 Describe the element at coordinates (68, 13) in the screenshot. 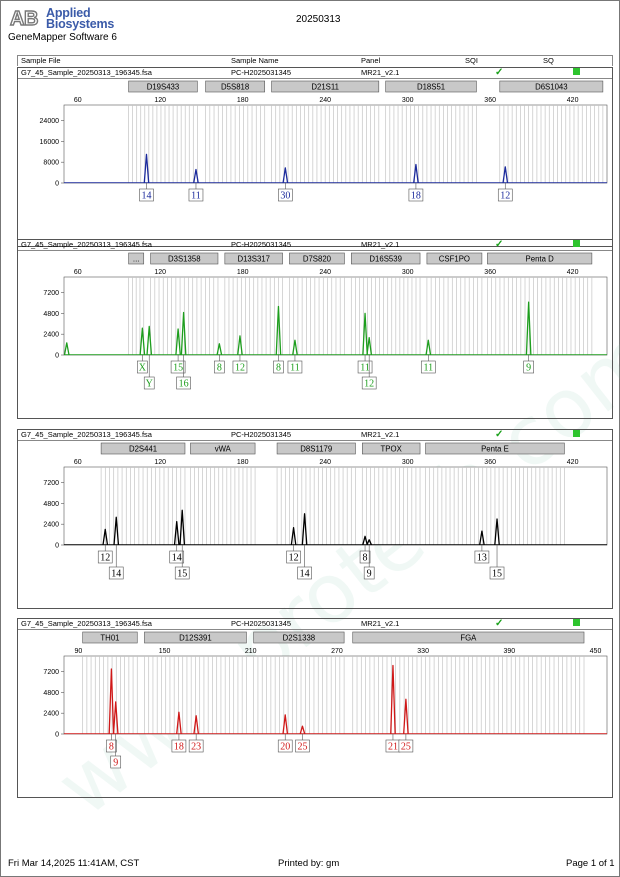

I see `brand-line1: Applied` at that location.